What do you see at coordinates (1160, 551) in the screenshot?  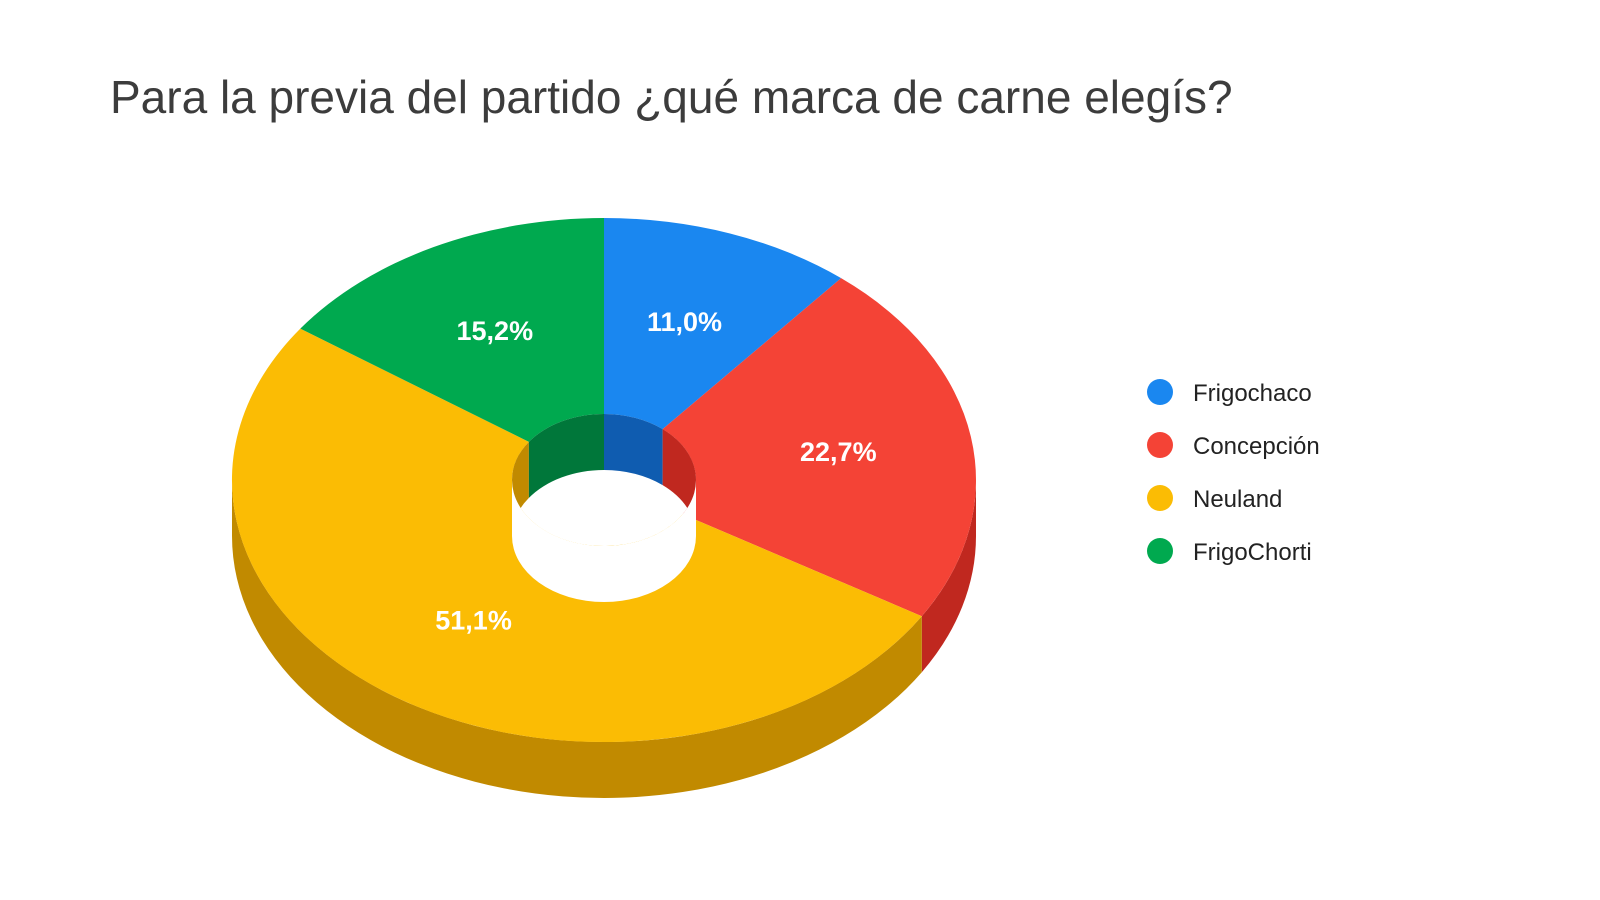 I see `legend-marker-frigochorti` at bounding box center [1160, 551].